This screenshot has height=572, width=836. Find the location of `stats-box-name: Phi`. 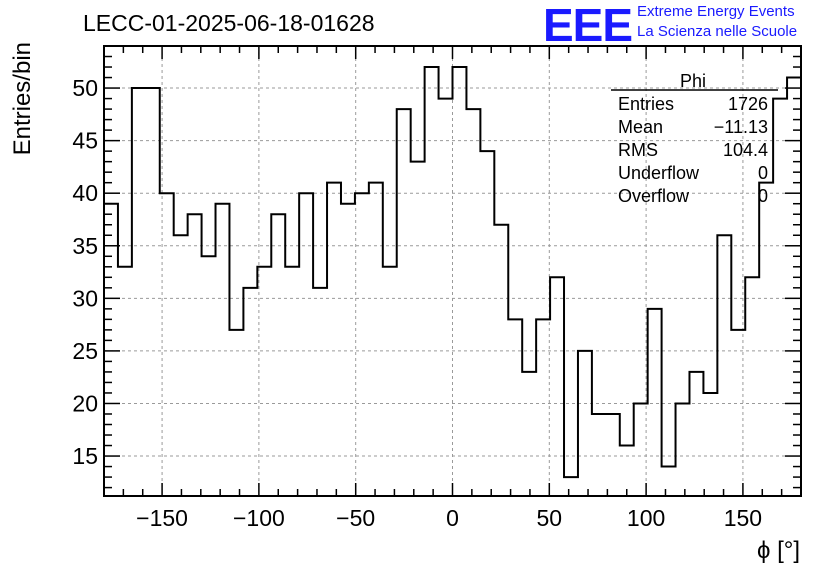

stats-box-name: Phi is located at coordinates (693, 81).